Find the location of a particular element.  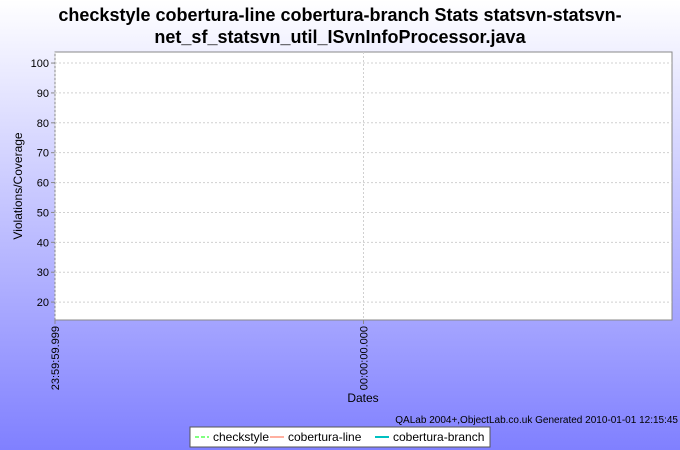

legend is located at coordinates (340, 437).